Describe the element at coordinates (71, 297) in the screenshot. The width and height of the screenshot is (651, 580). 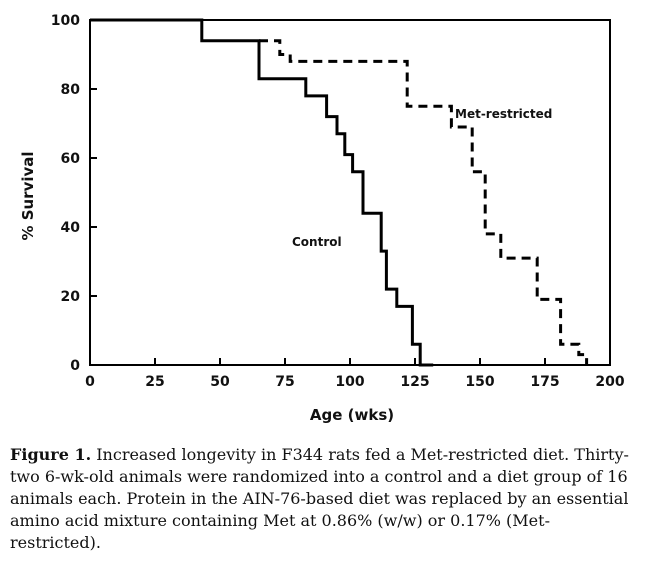
I see `y-tick-label: 20` at that location.